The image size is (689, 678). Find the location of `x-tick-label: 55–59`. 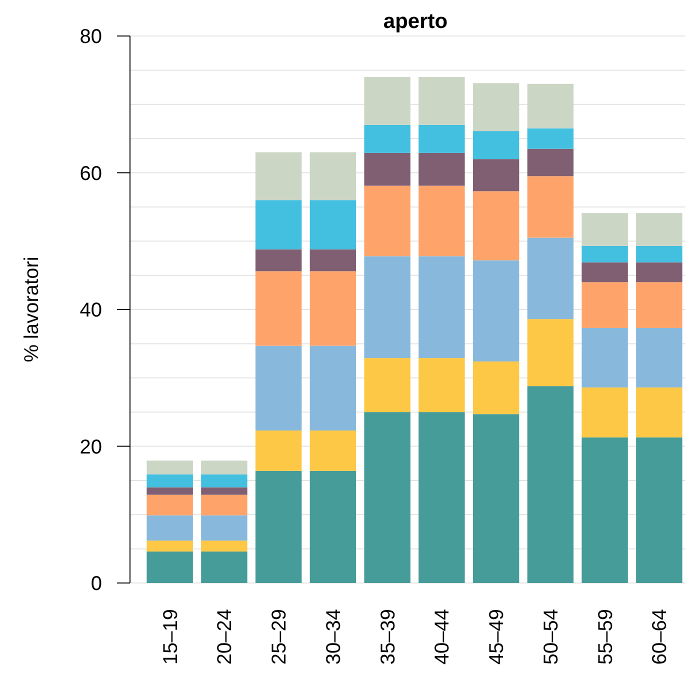

x-tick-label: 55–59 is located at coordinates (605, 637).